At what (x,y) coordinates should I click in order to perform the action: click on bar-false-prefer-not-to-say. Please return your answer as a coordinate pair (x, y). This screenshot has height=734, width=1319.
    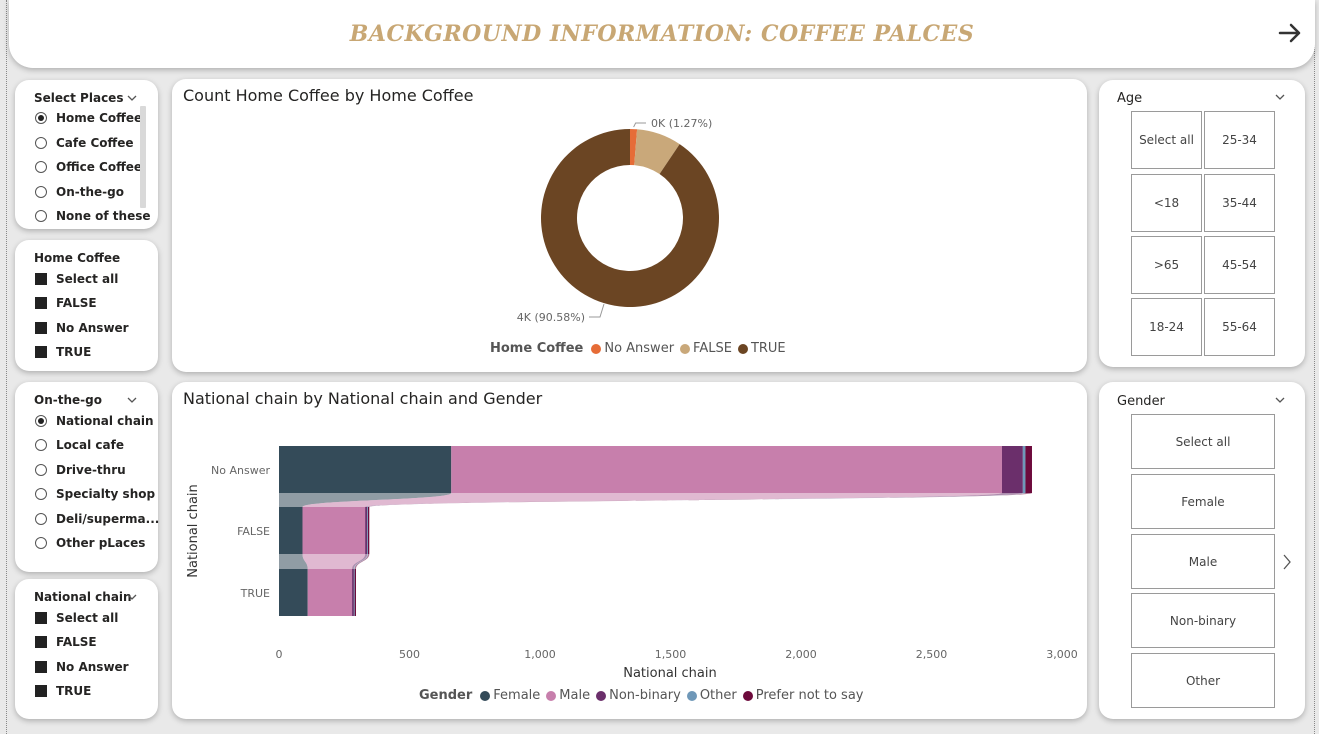
    Looking at the image, I should click on (369, 530).